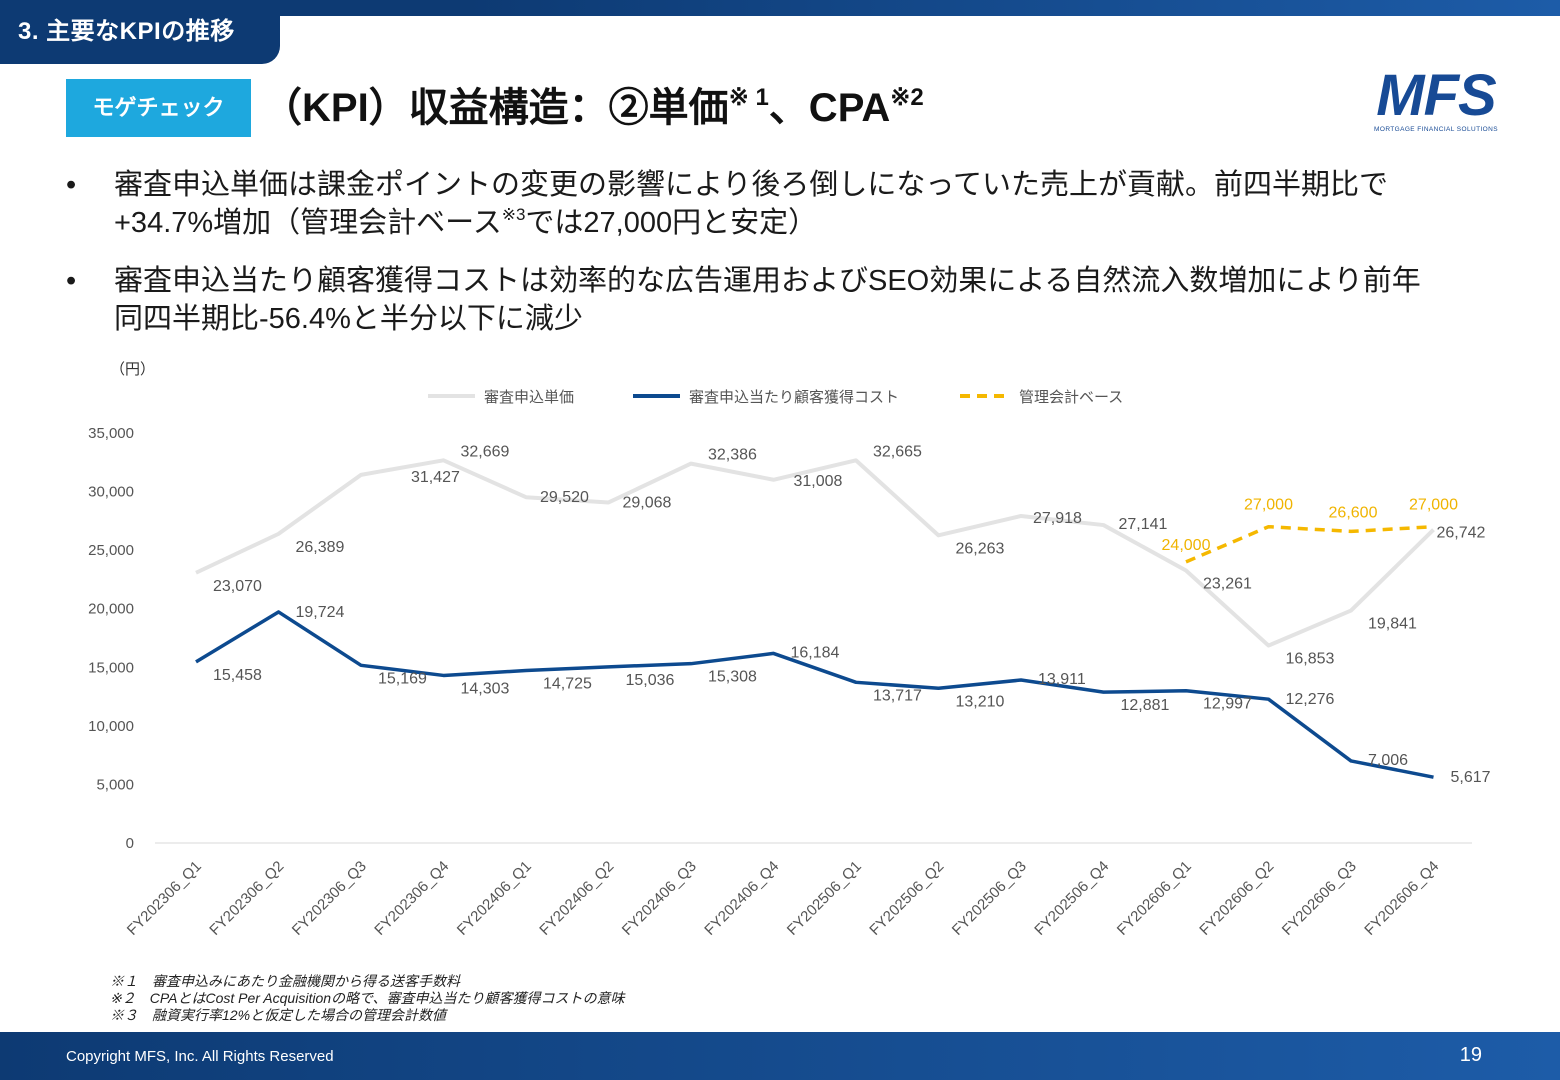 This screenshot has width=1560, height=1080. What do you see at coordinates (1143, 524) in the screenshot?
I see `data-label-s1: 27,141` at bounding box center [1143, 524].